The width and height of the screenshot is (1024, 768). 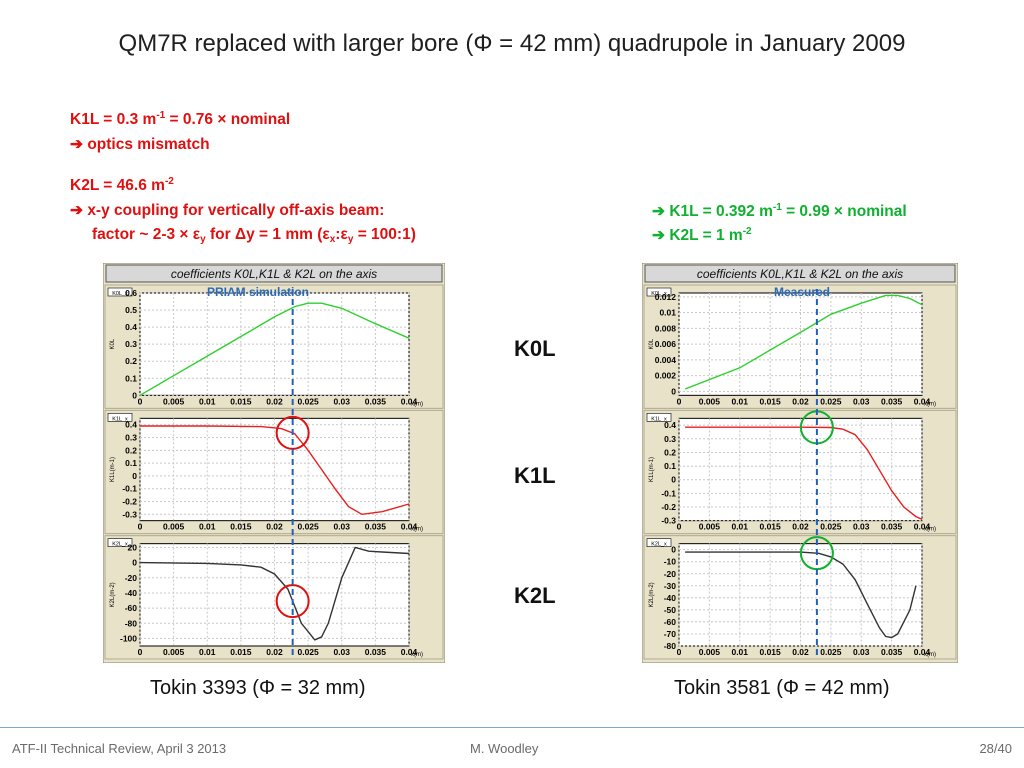 What do you see at coordinates (131, 608) in the screenshot?
I see `y-tick-label: -60` at bounding box center [131, 608].